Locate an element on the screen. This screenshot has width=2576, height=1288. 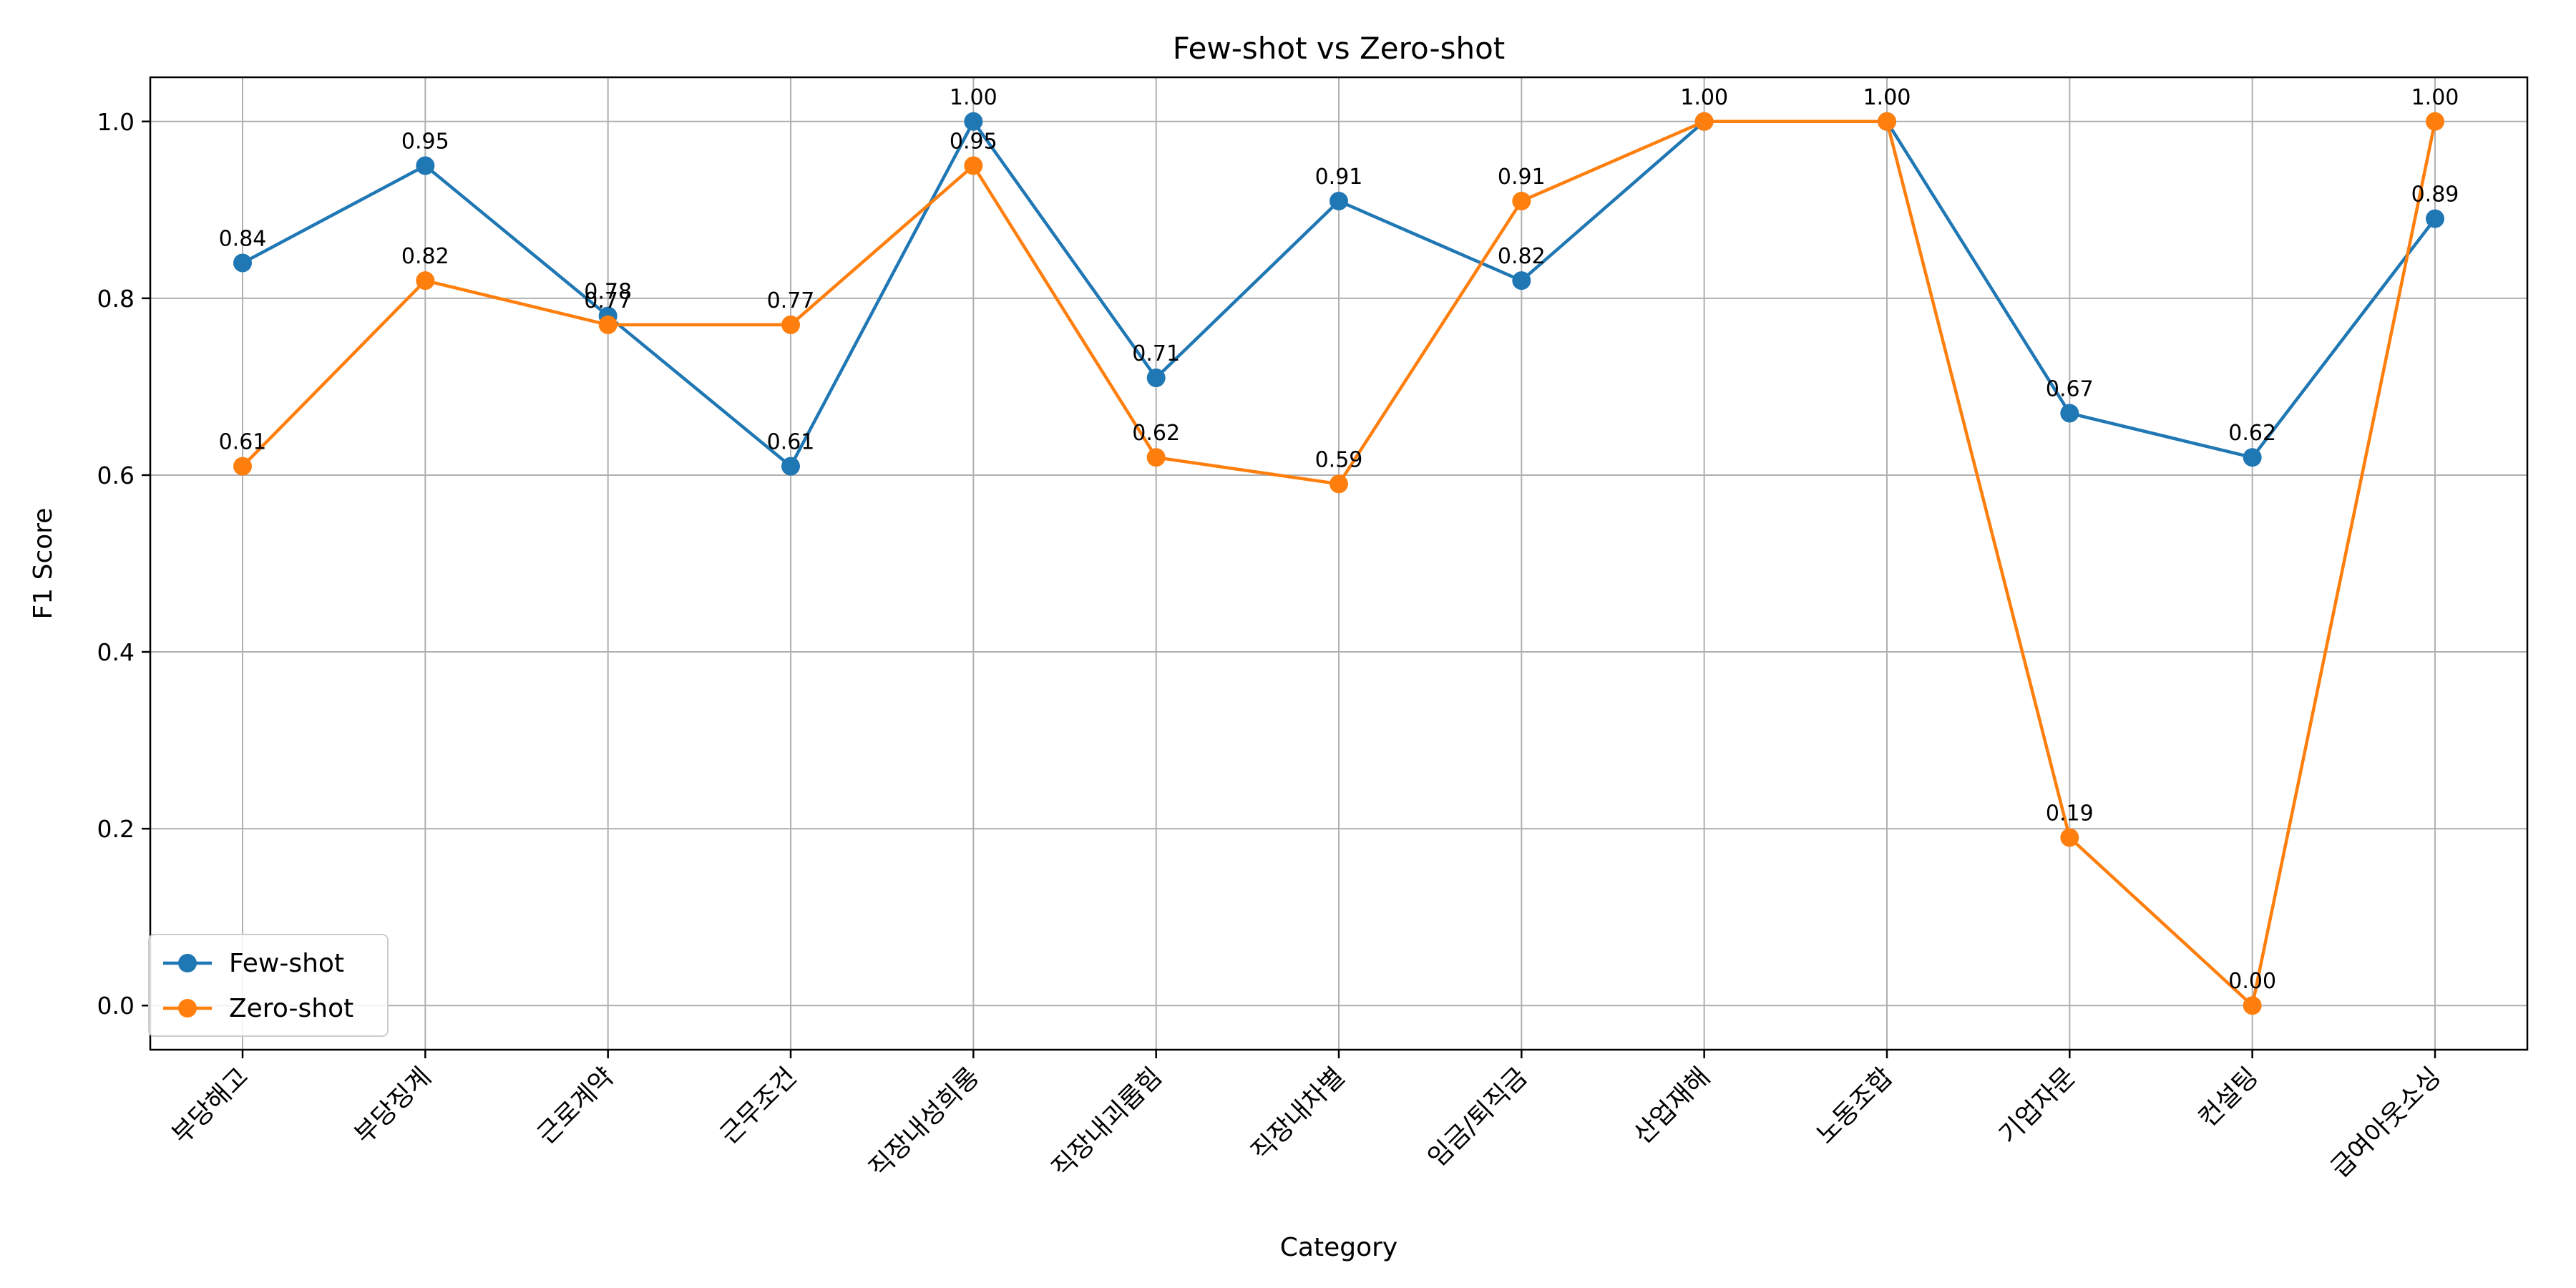
y-axis-label: F1 Score is located at coordinates (43, 564).